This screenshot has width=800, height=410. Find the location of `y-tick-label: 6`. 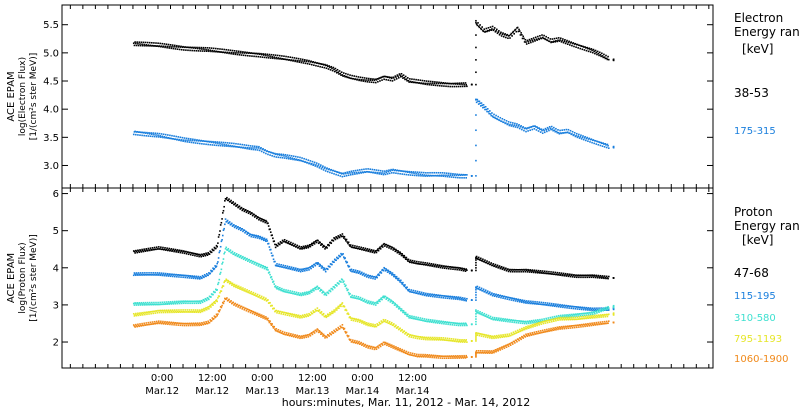

y-tick-label: 6 is located at coordinates (56, 194).